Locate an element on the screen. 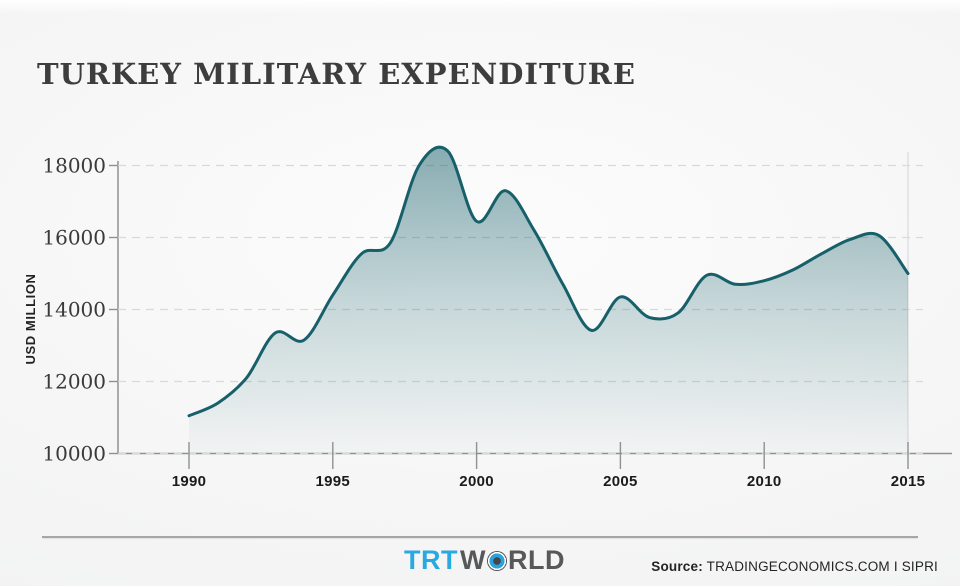 This screenshot has width=960, height=586. trt-world-logo: TRT W RLD is located at coordinates (484, 560).